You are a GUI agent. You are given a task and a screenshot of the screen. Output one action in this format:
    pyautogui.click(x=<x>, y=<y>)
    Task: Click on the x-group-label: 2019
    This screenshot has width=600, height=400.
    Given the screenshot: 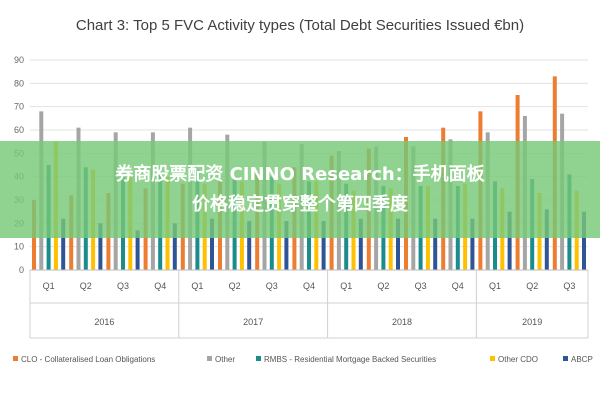 What is the action you would take?
    pyautogui.click(x=532, y=322)
    